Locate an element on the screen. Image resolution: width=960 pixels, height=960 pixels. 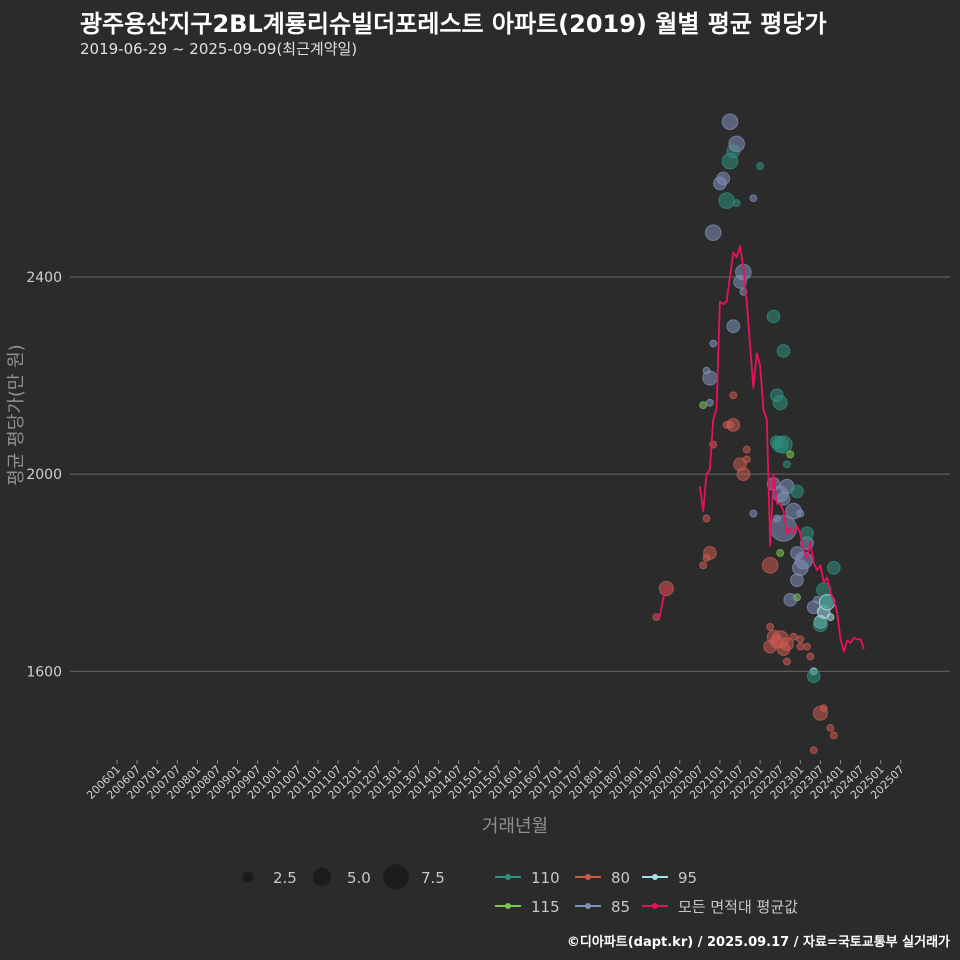
legend-size-label-0: 2.5 is located at coordinates (285, 878).